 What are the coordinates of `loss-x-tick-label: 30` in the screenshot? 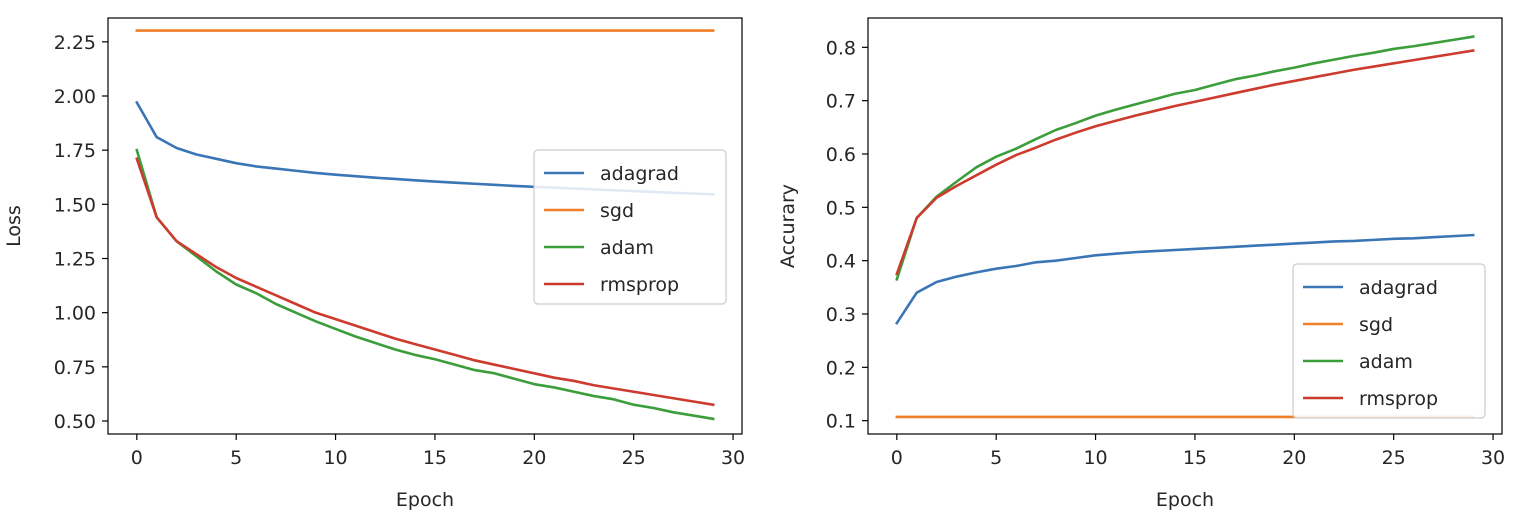 It's located at (733, 458).